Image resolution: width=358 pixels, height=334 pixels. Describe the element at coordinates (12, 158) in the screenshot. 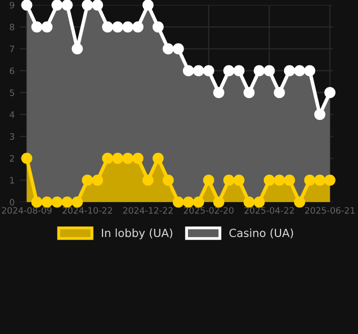

I see `y-tick-label: 2` at that location.